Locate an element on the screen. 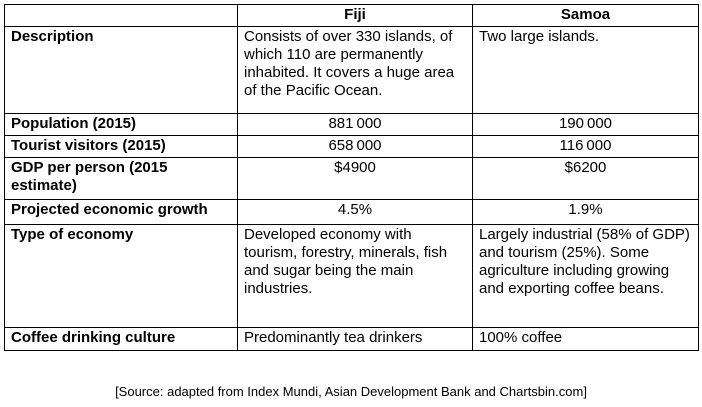 The width and height of the screenshot is (702, 407). cell-fiji-tourist-visitors: 658 000 is located at coordinates (355, 146).